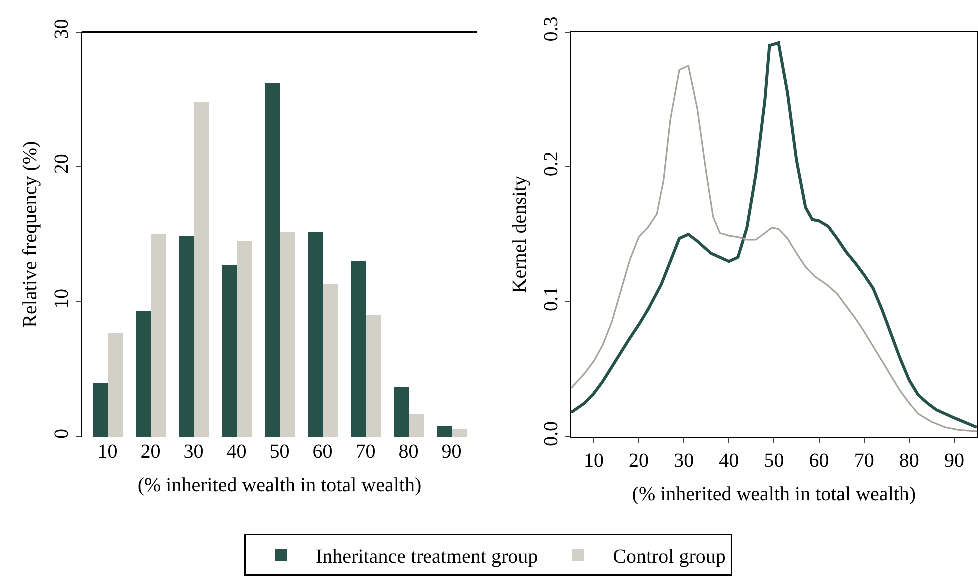  Describe the element at coordinates (519, 235) in the screenshot. I see `y-axis-title: Kernel density` at that location.